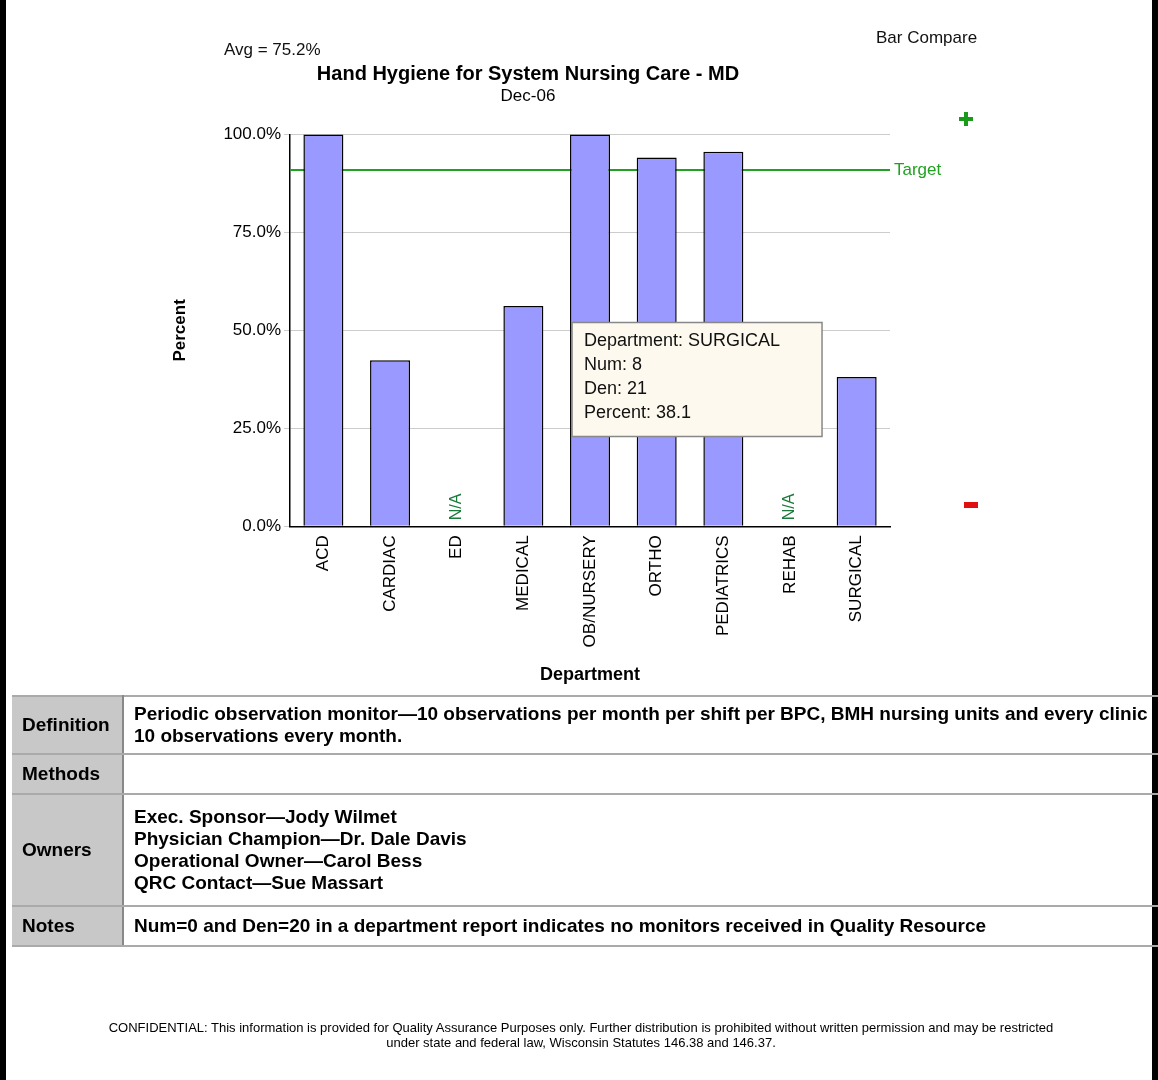 The height and width of the screenshot is (1080, 1158). What do you see at coordinates (257, 232) in the screenshot?
I see `y-tick-label: 75.0%` at bounding box center [257, 232].